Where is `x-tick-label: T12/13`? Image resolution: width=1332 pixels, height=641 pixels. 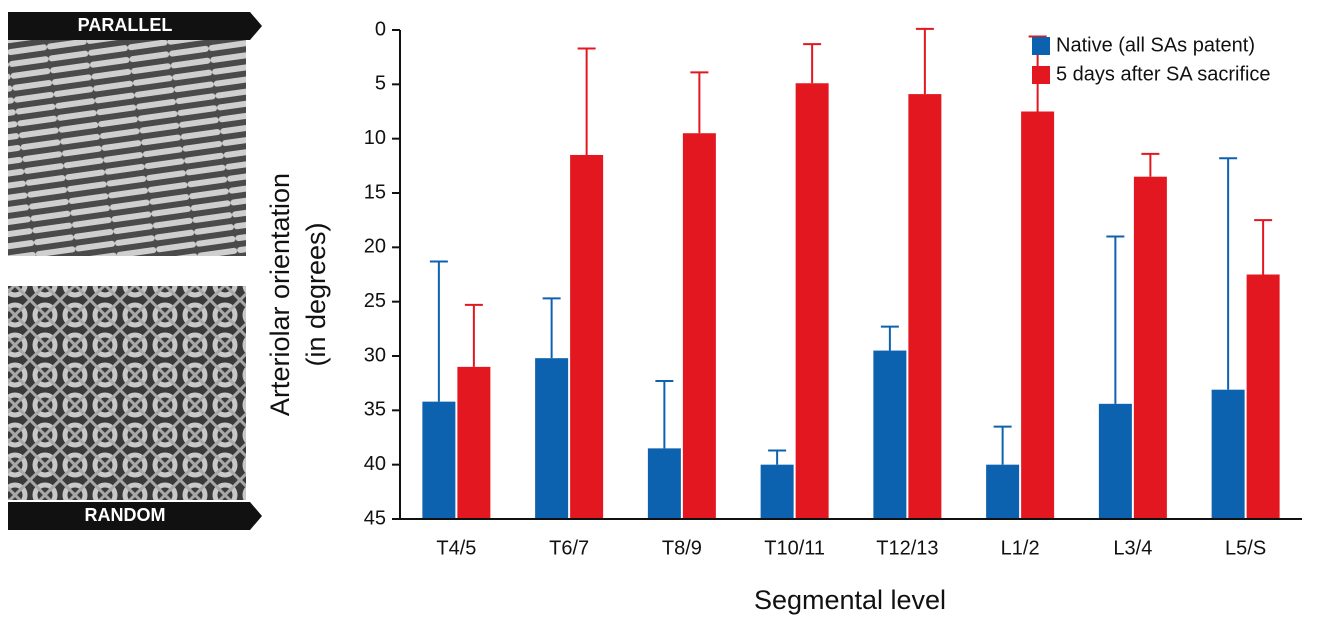 x-tick-label: T12/13 is located at coordinates (907, 548).